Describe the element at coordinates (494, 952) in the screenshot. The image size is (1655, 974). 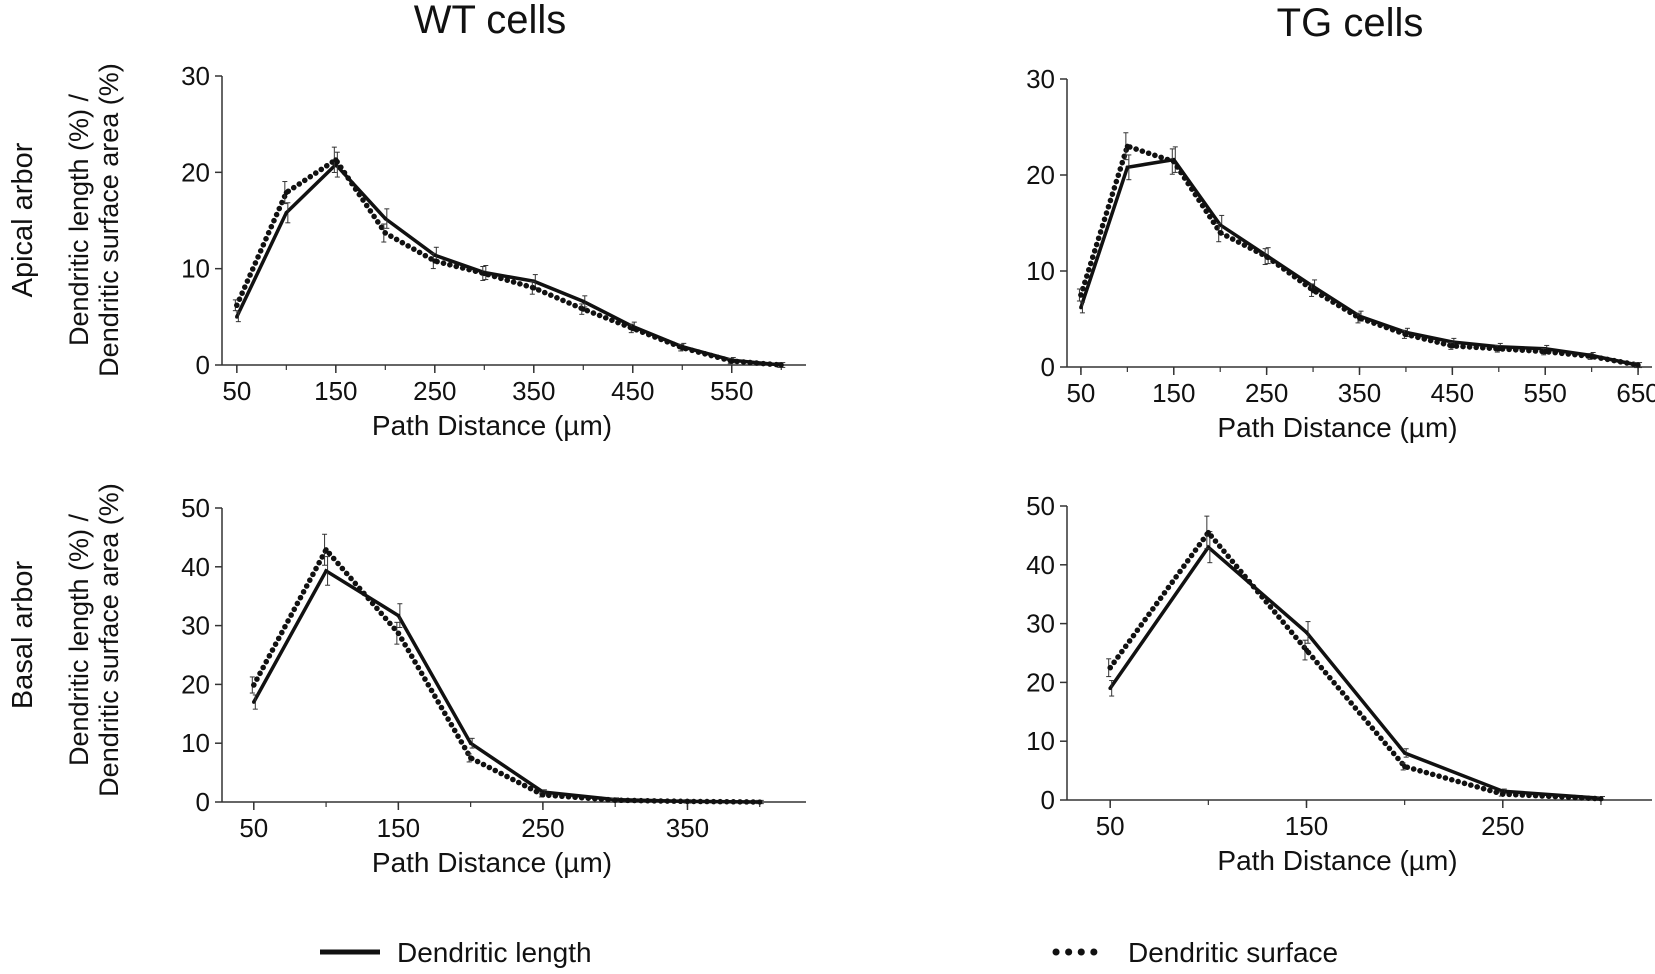
I see `legend-length-label: Dendritic length` at that location.